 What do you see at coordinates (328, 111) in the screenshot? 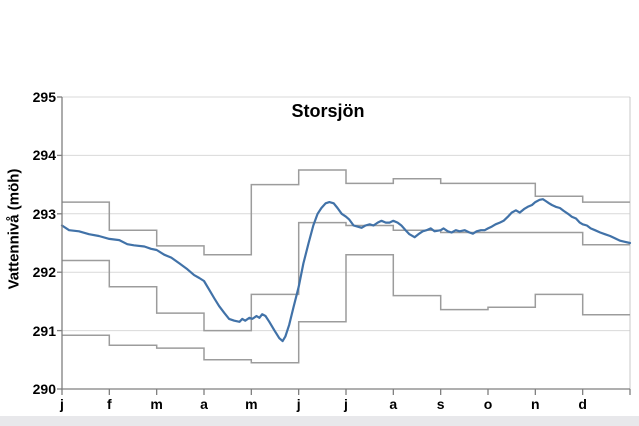
I see `chart-title: Storsjön` at bounding box center [328, 111].